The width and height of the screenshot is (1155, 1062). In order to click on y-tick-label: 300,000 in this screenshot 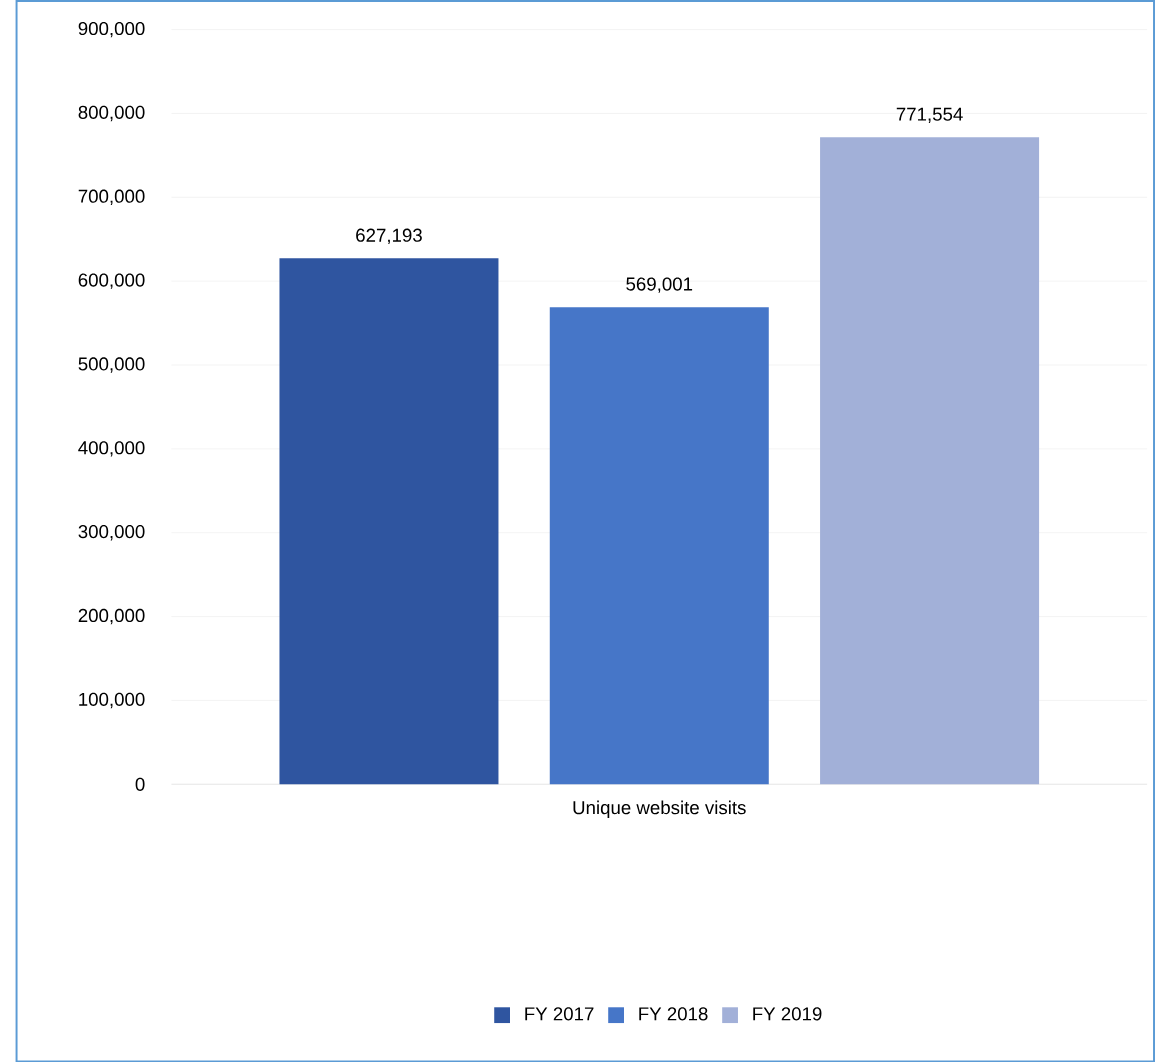, I will do `click(111, 532)`.